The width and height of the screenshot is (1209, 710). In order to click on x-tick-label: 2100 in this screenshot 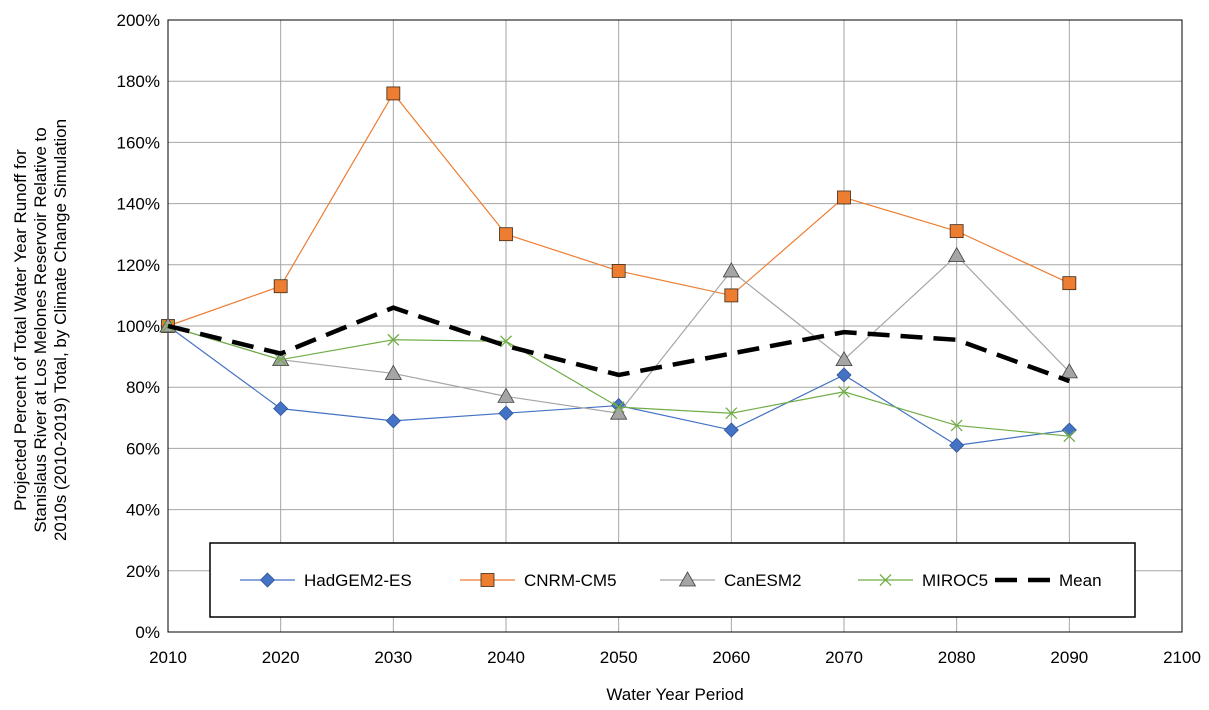, I will do `click(1182, 657)`.